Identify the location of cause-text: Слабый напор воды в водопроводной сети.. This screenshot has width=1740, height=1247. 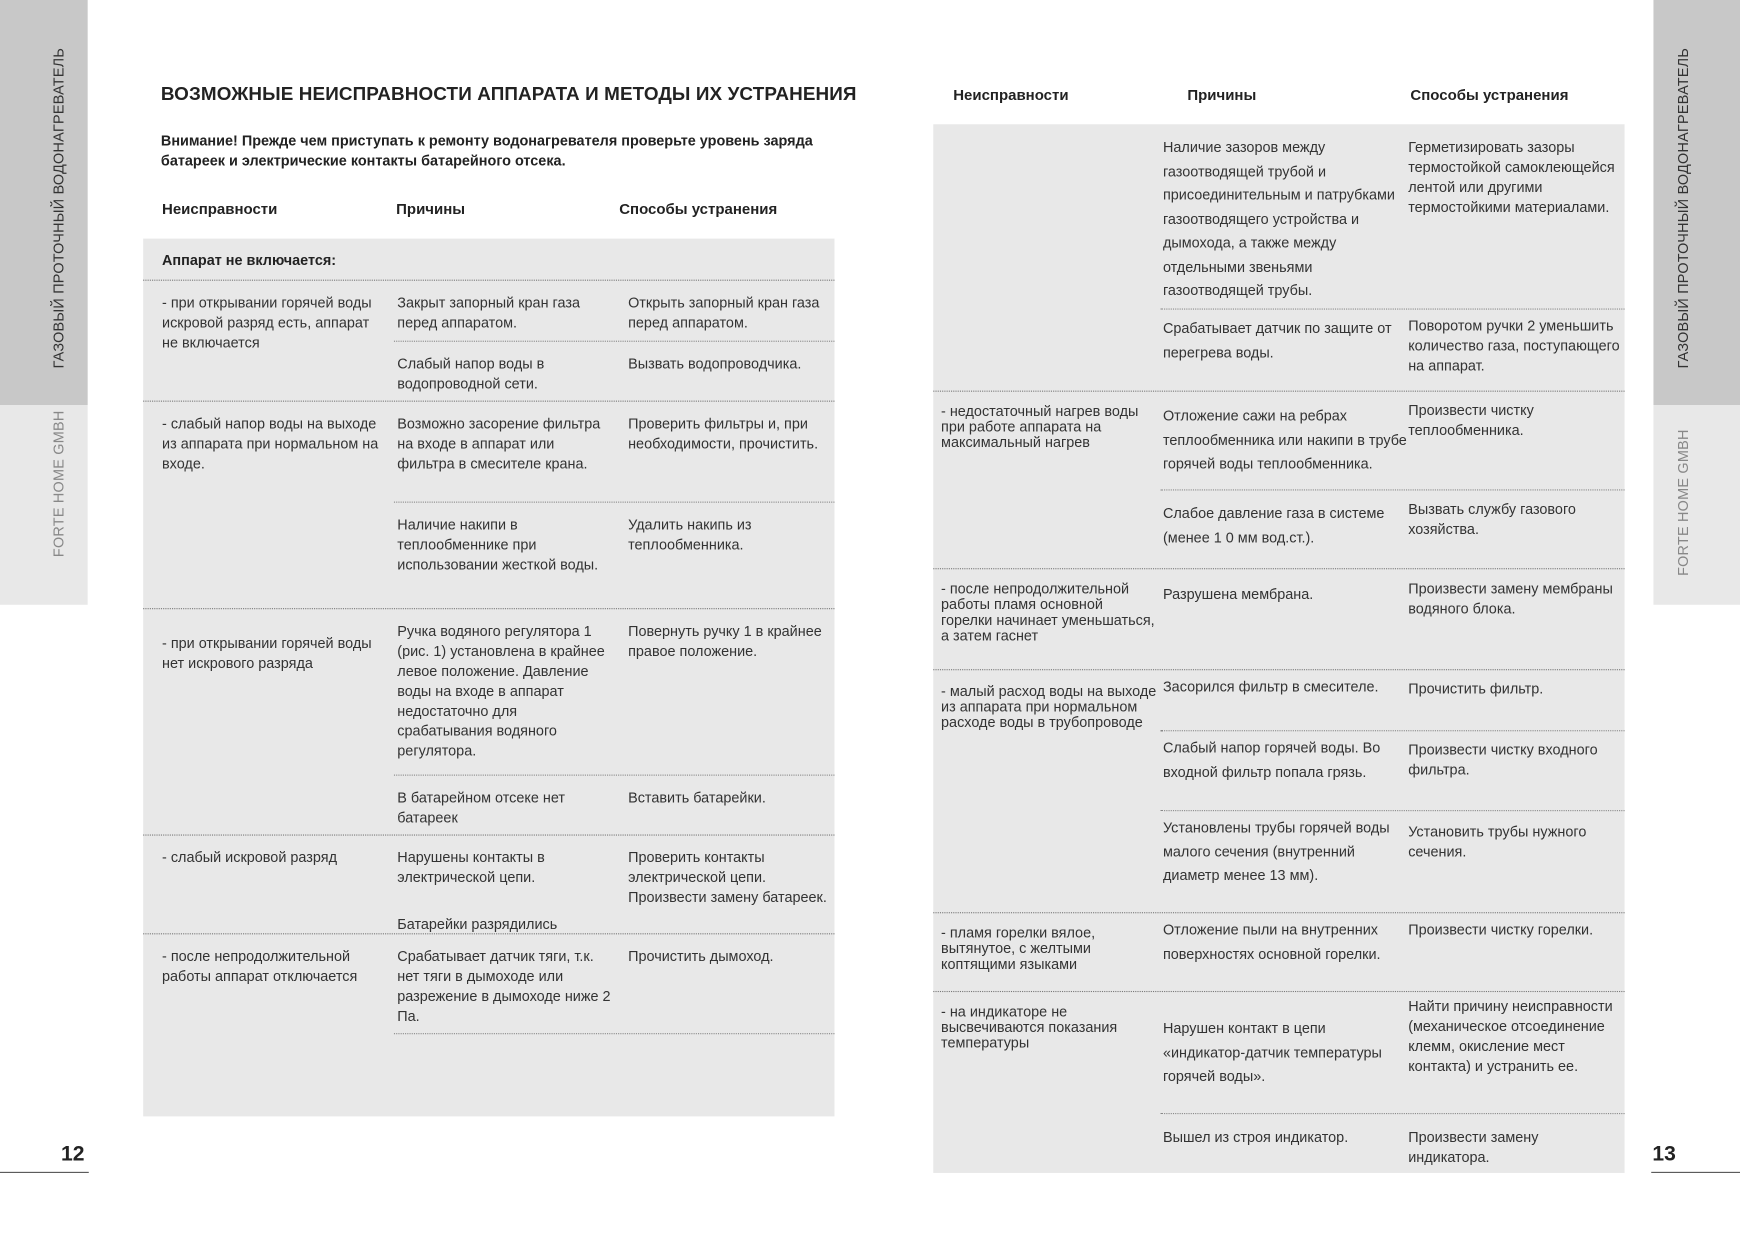
(471, 373).